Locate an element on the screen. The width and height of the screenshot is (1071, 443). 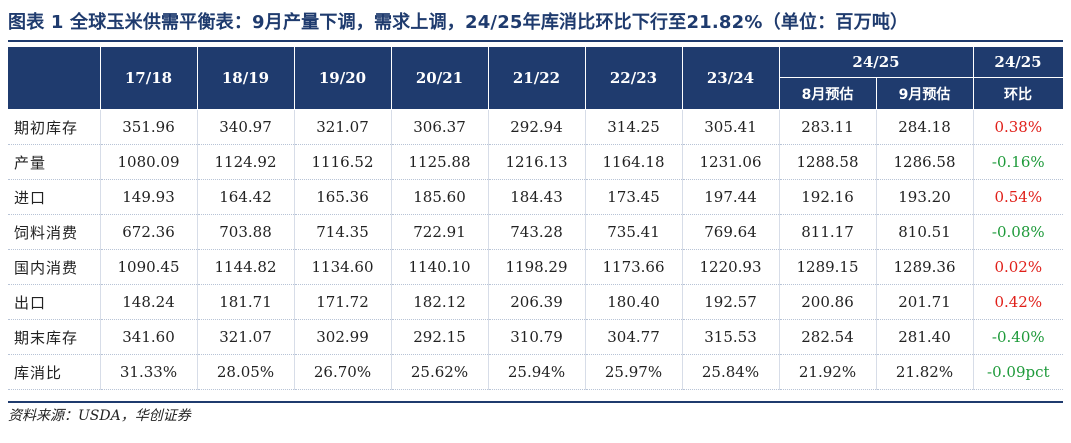
table-cell: 25.94% is located at coordinates (537, 372).